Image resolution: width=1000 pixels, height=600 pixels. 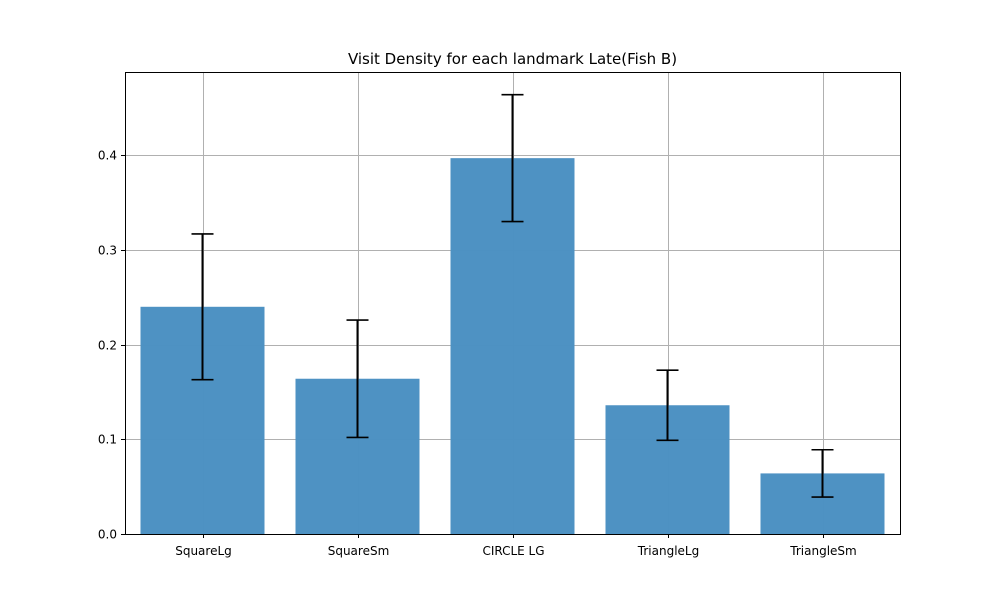 What do you see at coordinates (107, 156) in the screenshot?
I see `y-tick-label: 0.4` at bounding box center [107, 156].